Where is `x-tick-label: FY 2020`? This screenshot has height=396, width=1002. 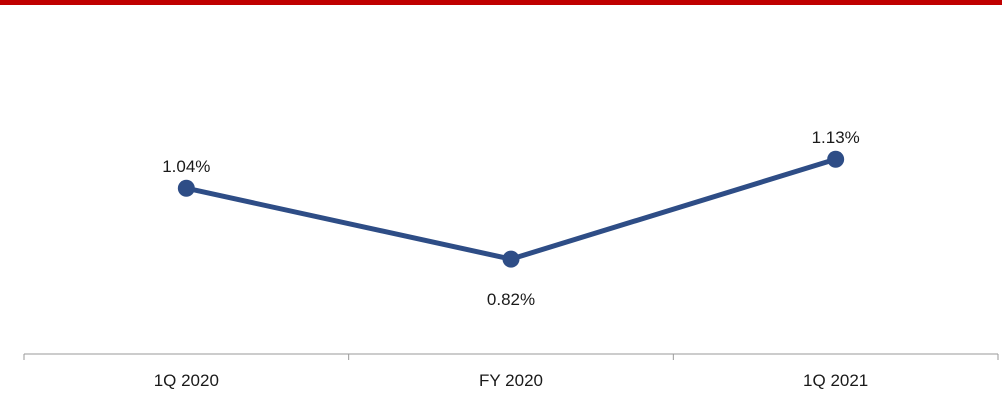 x-tick-label: FY 2020 is located at coordinates (511, 380).